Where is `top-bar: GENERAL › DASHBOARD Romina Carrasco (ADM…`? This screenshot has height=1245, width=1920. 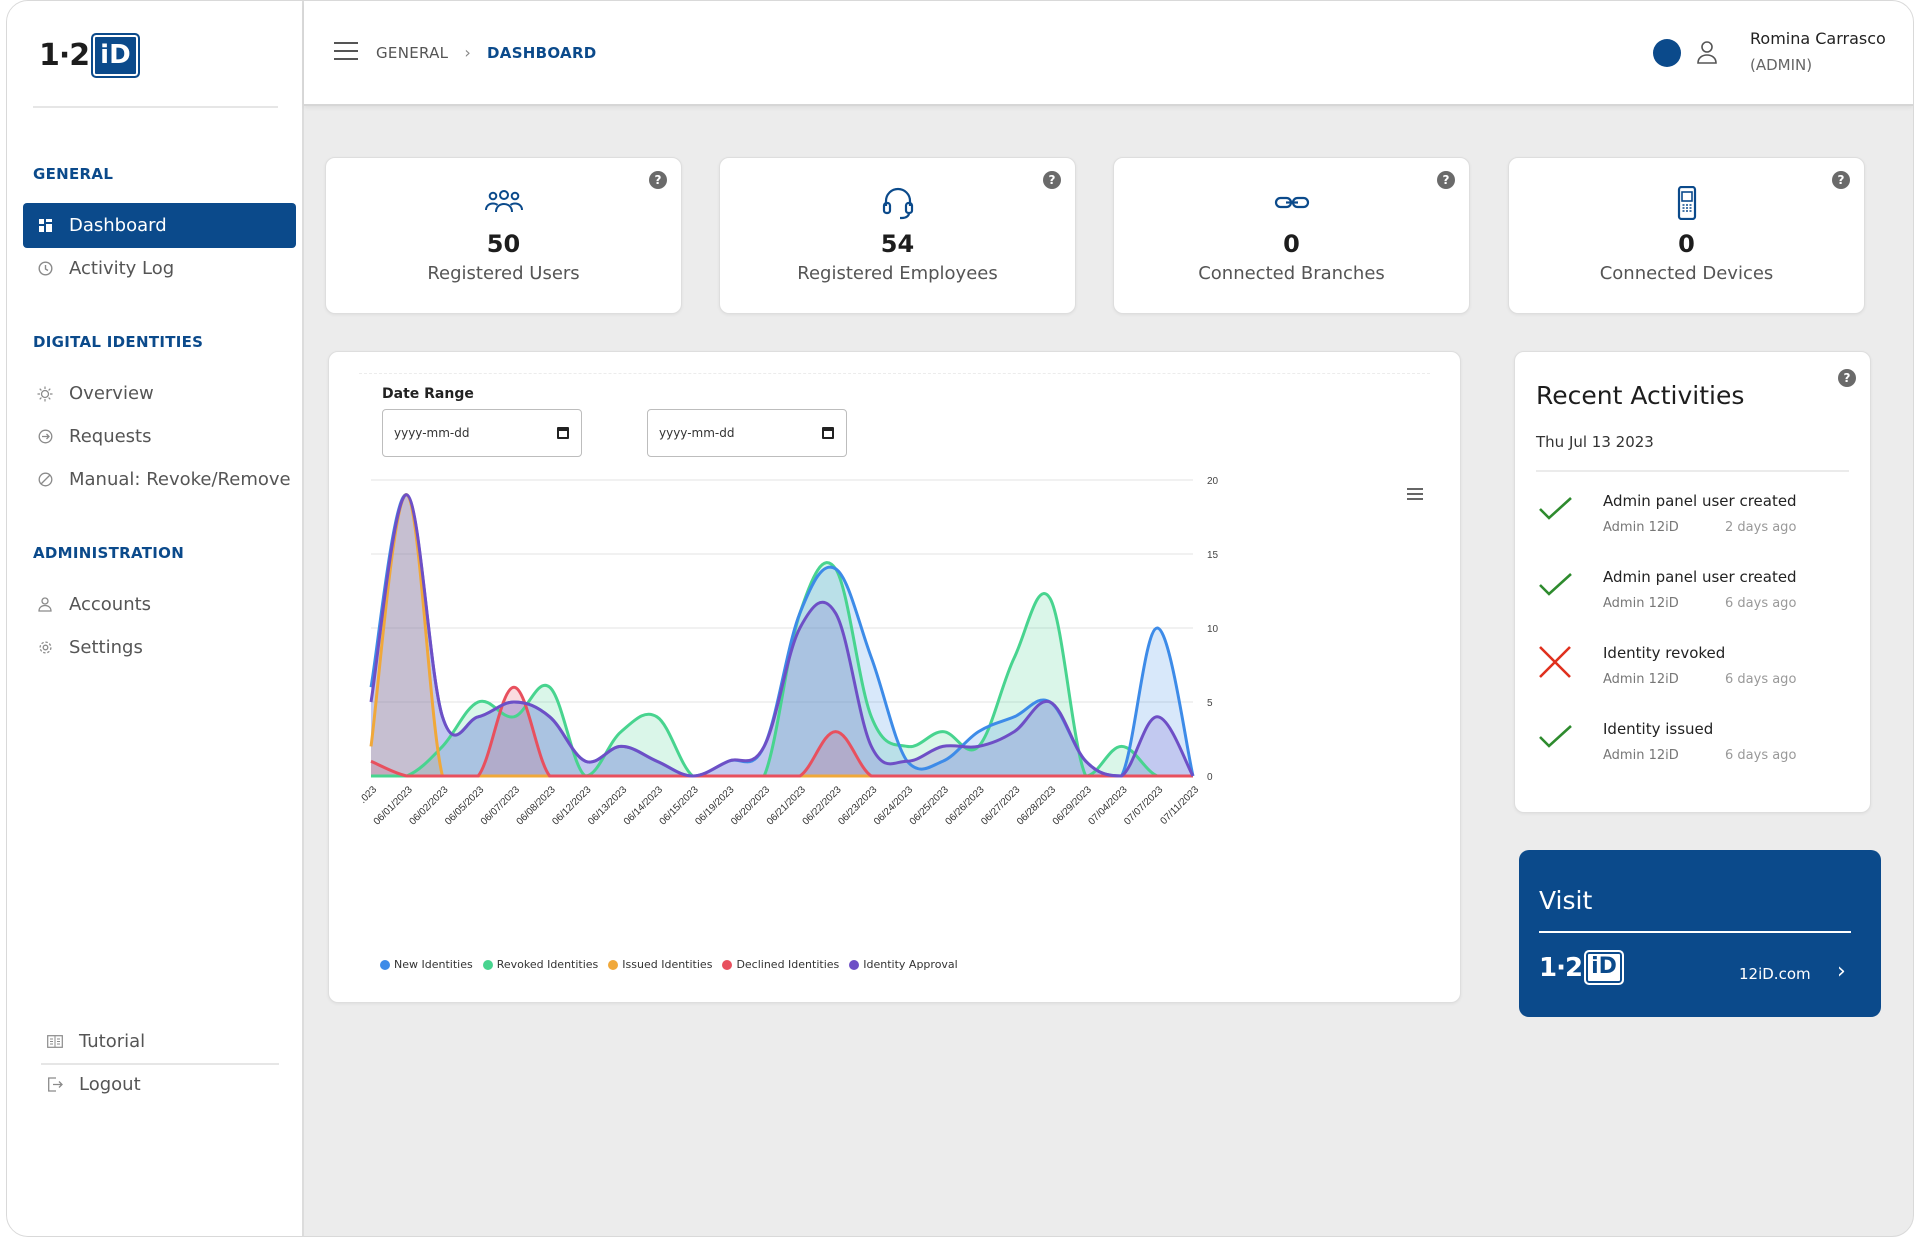 top-bar: GENERAL › DASHBOARD Romina Carrasco (ADM… is located at coordinates (1108, 53).